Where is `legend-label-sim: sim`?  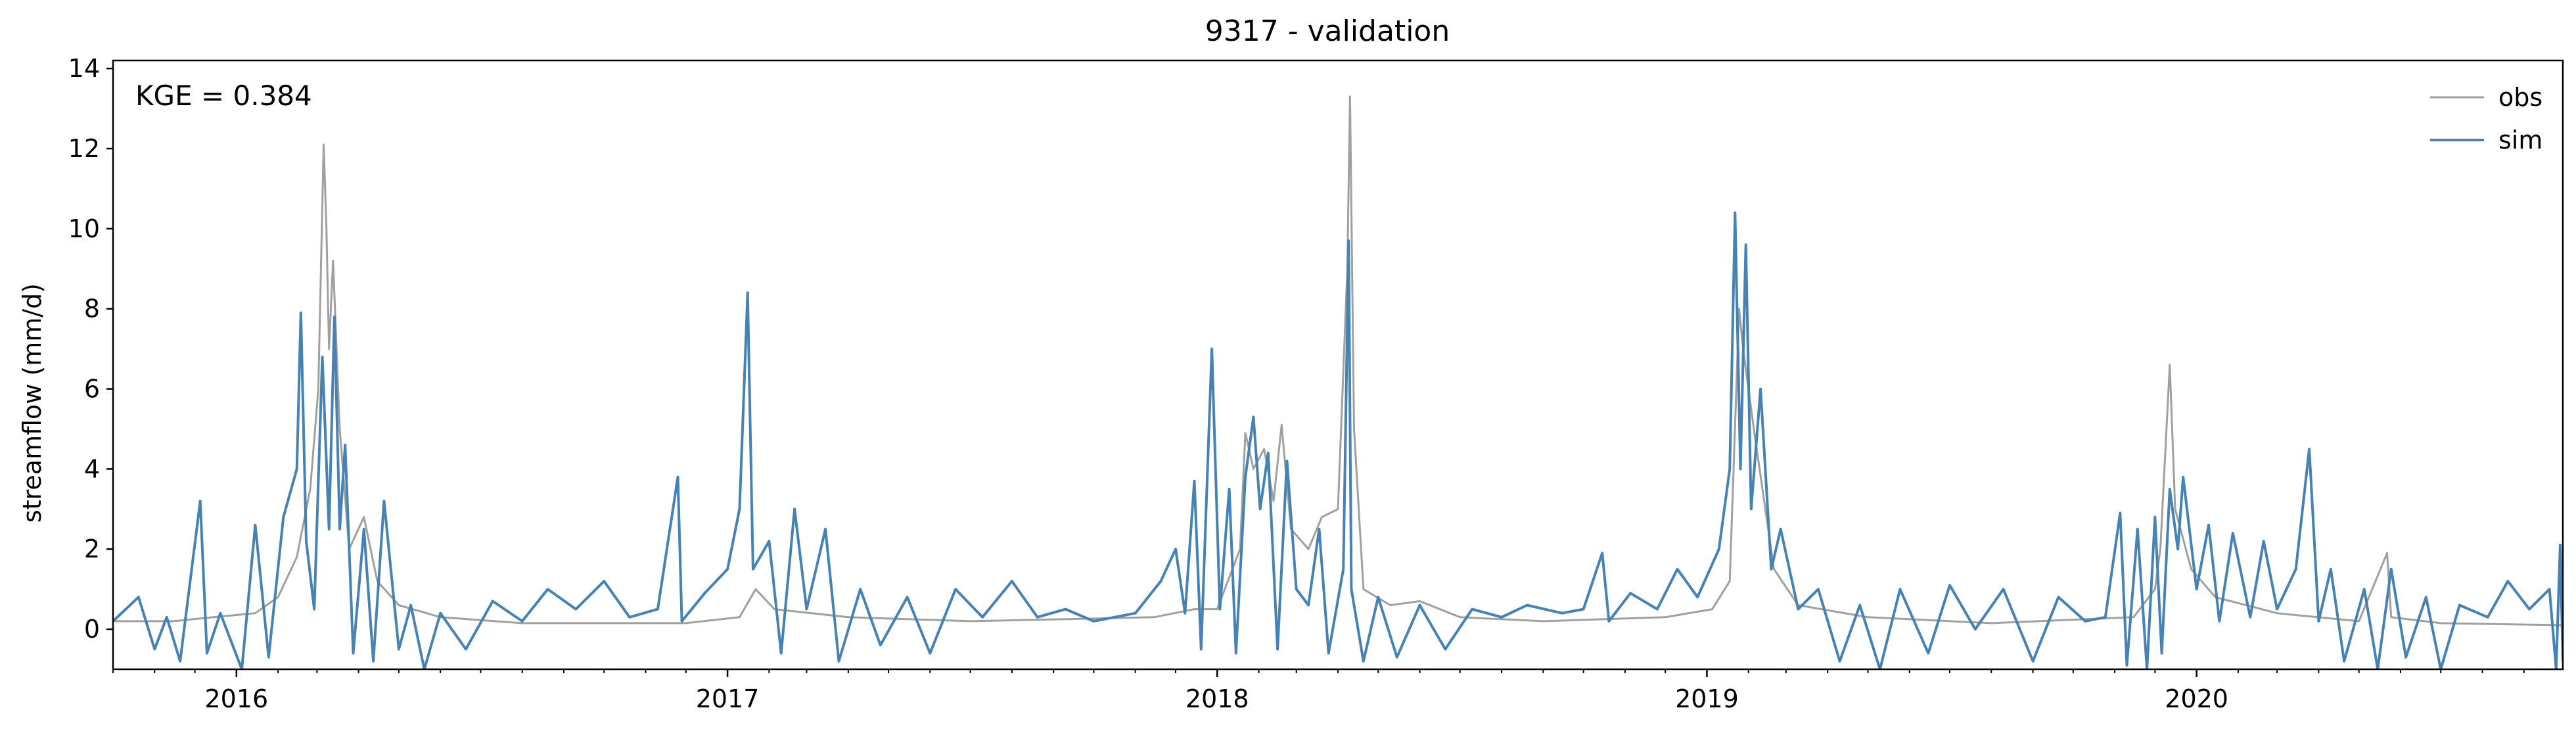 legend-label-sim: sim is located at coordinates (2520, 140).